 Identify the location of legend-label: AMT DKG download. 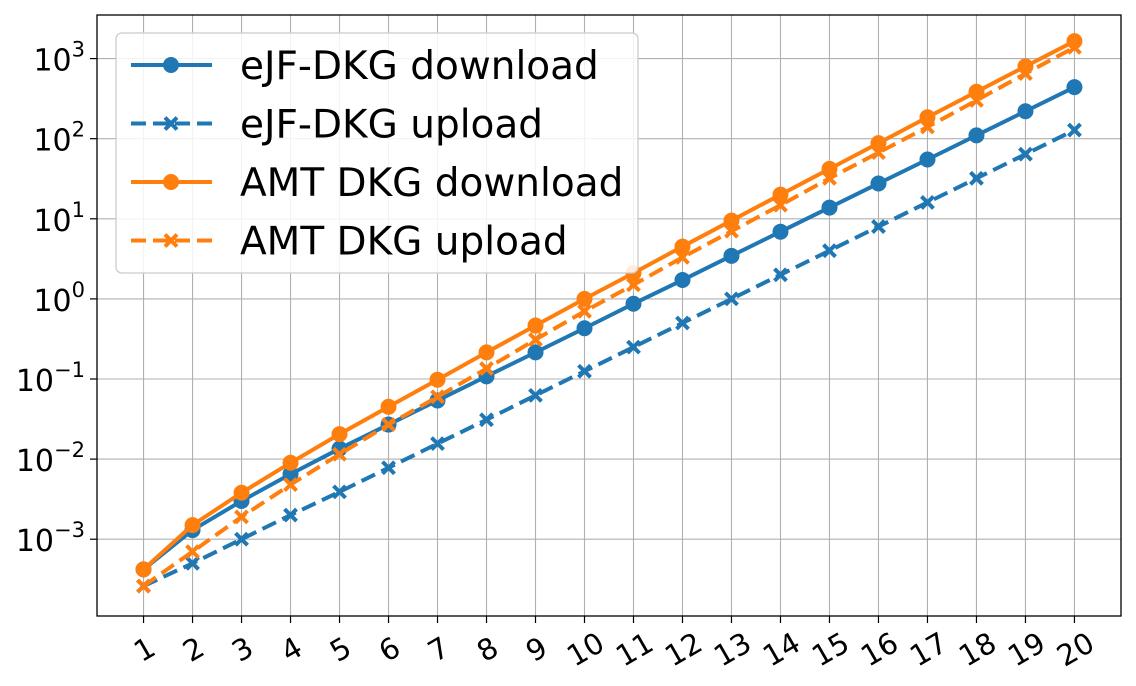
(431, 183).